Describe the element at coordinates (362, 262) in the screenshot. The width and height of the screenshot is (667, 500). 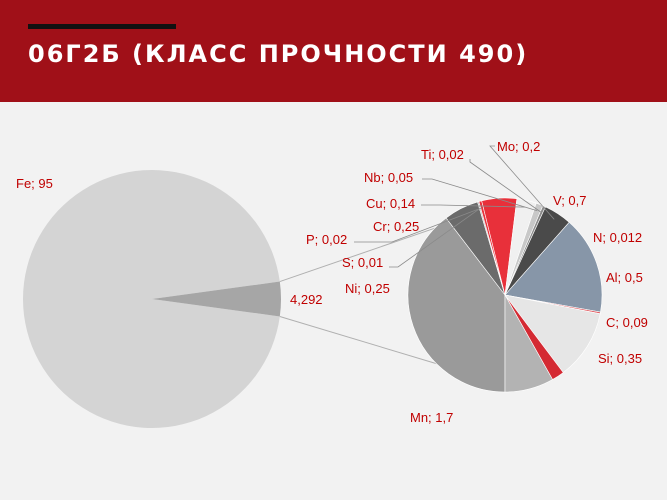
I see `slice-label-s: S; 0,01` at that location.